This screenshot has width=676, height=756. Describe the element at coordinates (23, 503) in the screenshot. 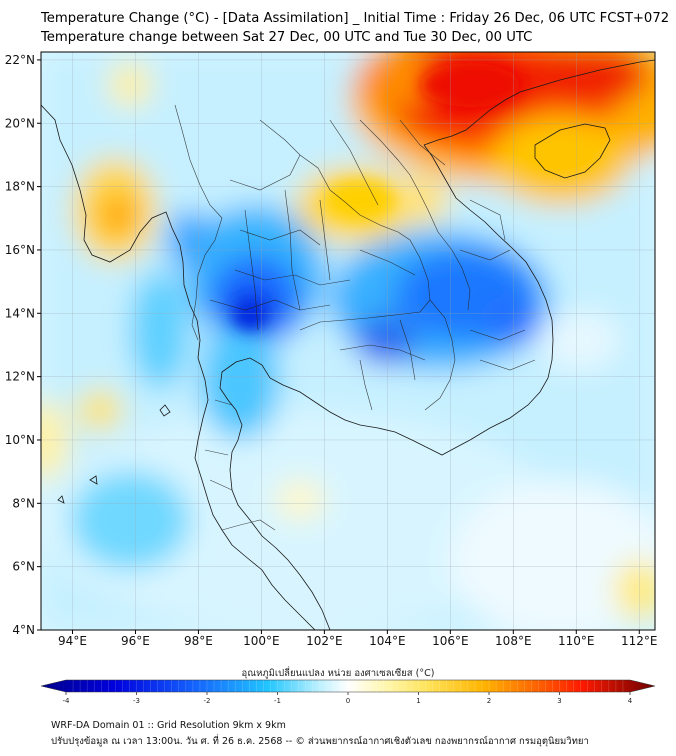

I see `lat-tick-label: 8°N` at that location.